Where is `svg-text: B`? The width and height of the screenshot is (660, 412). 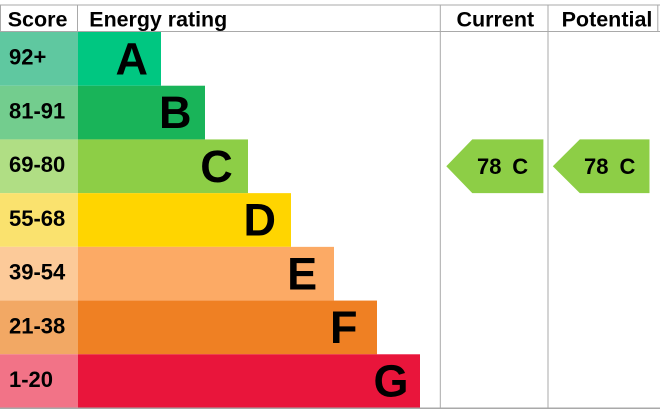
svg-text: B is located at coordinates (175, 112).